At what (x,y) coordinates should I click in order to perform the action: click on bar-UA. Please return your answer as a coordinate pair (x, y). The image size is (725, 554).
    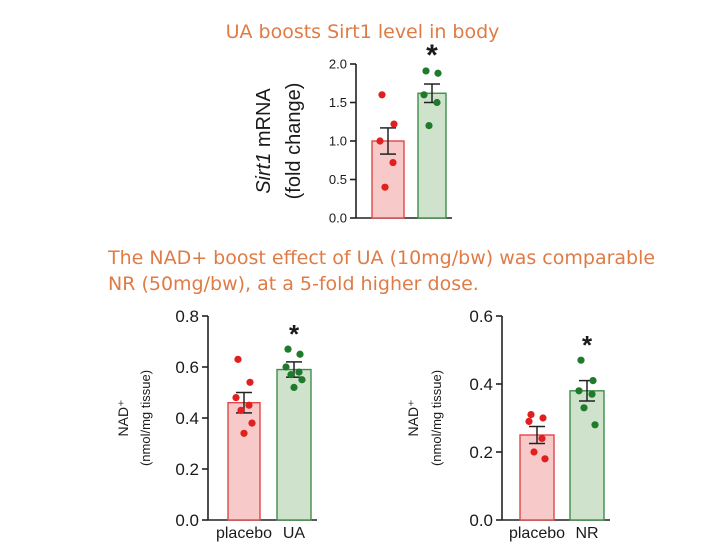
    Looking at the image, I should click on (294, 444).